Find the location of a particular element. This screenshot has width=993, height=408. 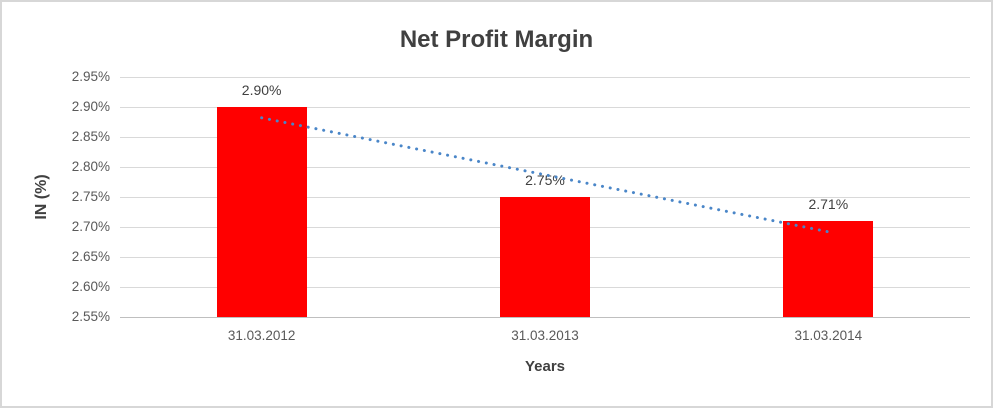

y-tick-label: 2.85% is located at coordinates (90, 136).